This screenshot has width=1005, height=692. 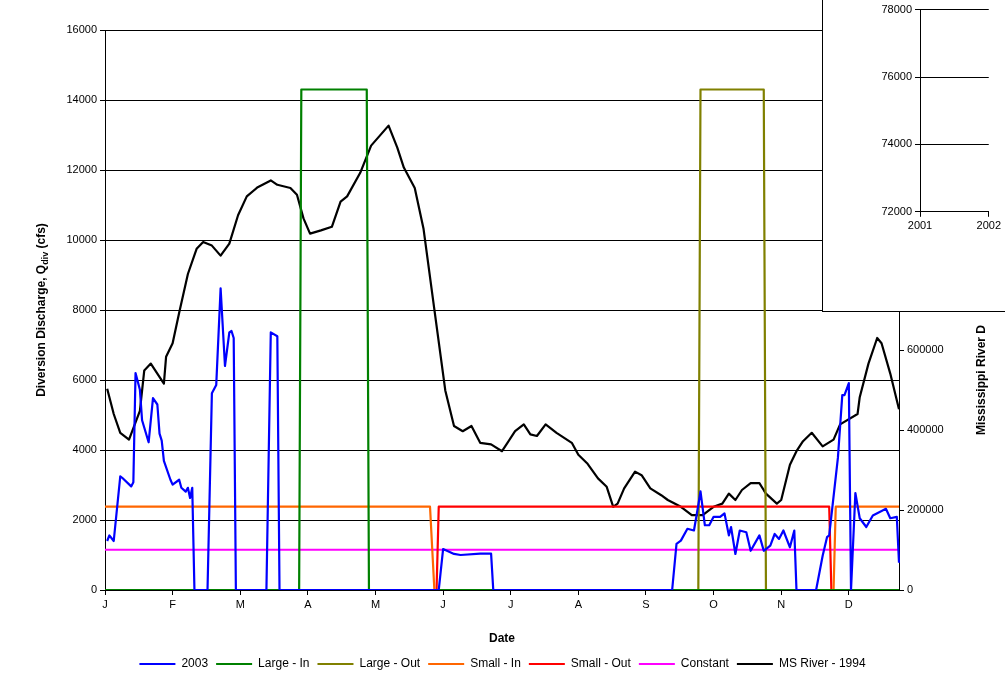 What do you see at coordinates (714, 603) in the screenshot?
I see `x-tick-label: O` at bounding box center [714, 603].